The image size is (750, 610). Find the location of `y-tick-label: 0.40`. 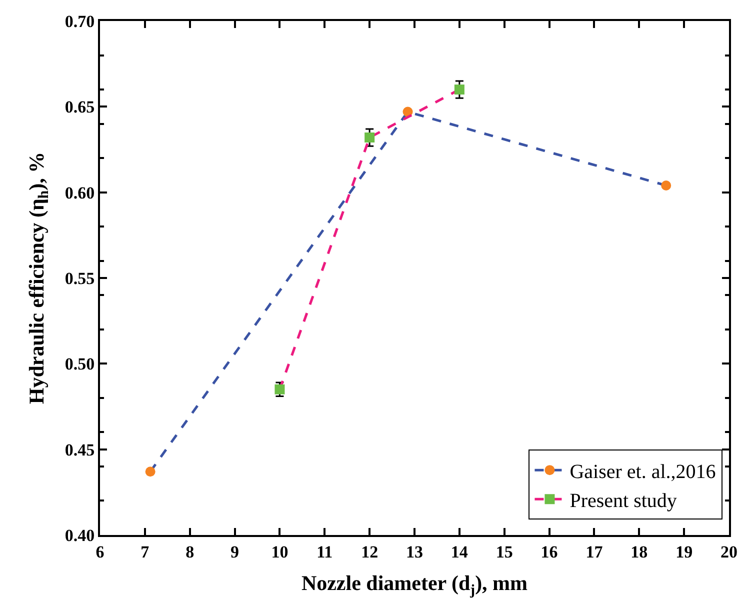

y-tick-label: 0.40 is located at coordinates (79, 535).